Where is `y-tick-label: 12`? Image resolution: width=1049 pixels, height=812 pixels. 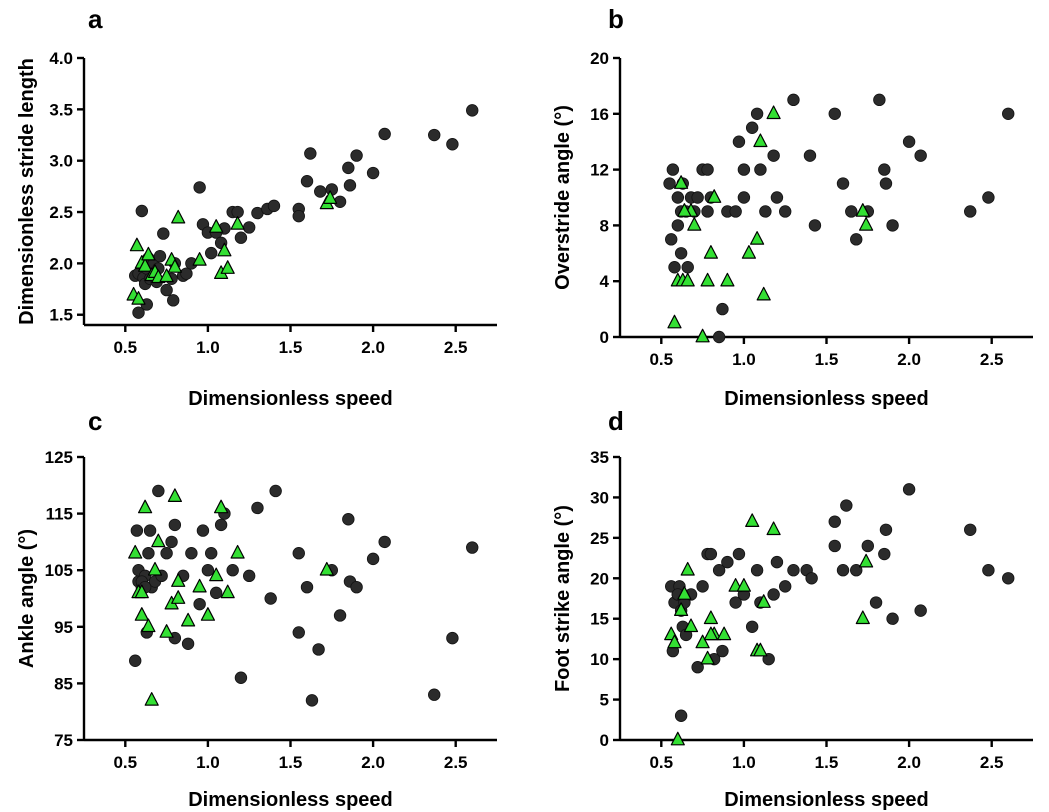
y-tick-label: 12 is located at coordinates (599, 170).